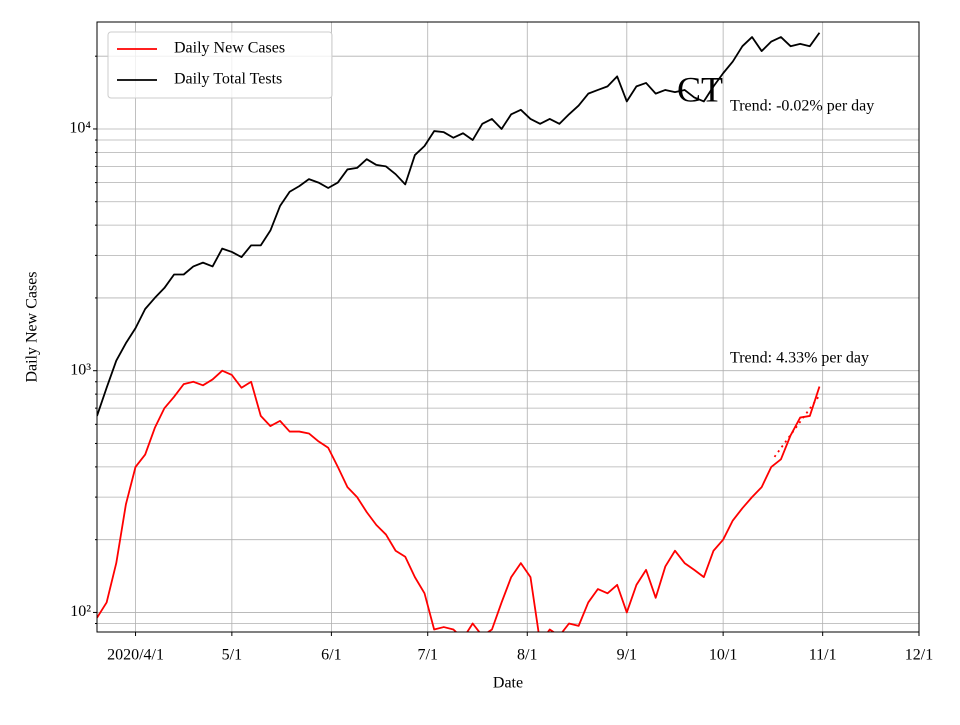  What do you see at coordinates (135, 655) in the screenshot?
I see `x-tick-label: 2020/4/1` at bounding box center [135, 655].